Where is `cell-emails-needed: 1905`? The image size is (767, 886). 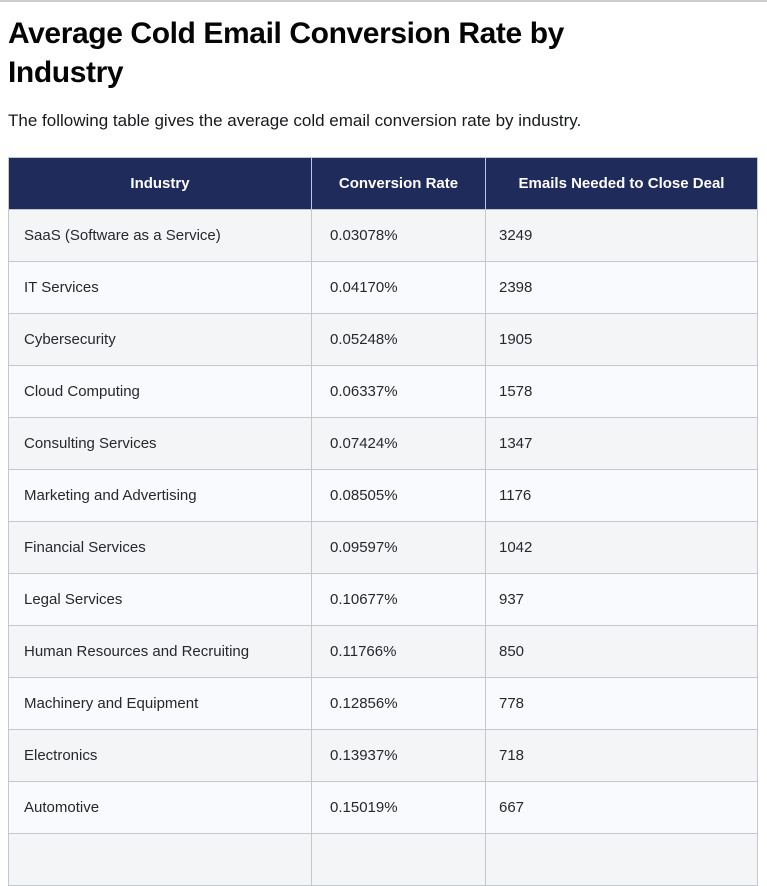
cell-emails-needed: 1905 is located at coordinates (621, 339).